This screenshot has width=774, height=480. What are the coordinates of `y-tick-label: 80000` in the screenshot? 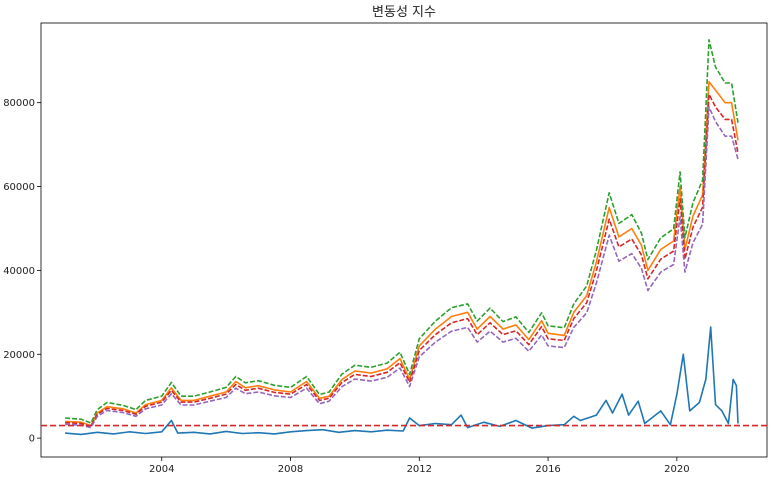 It's located at (19, 103).